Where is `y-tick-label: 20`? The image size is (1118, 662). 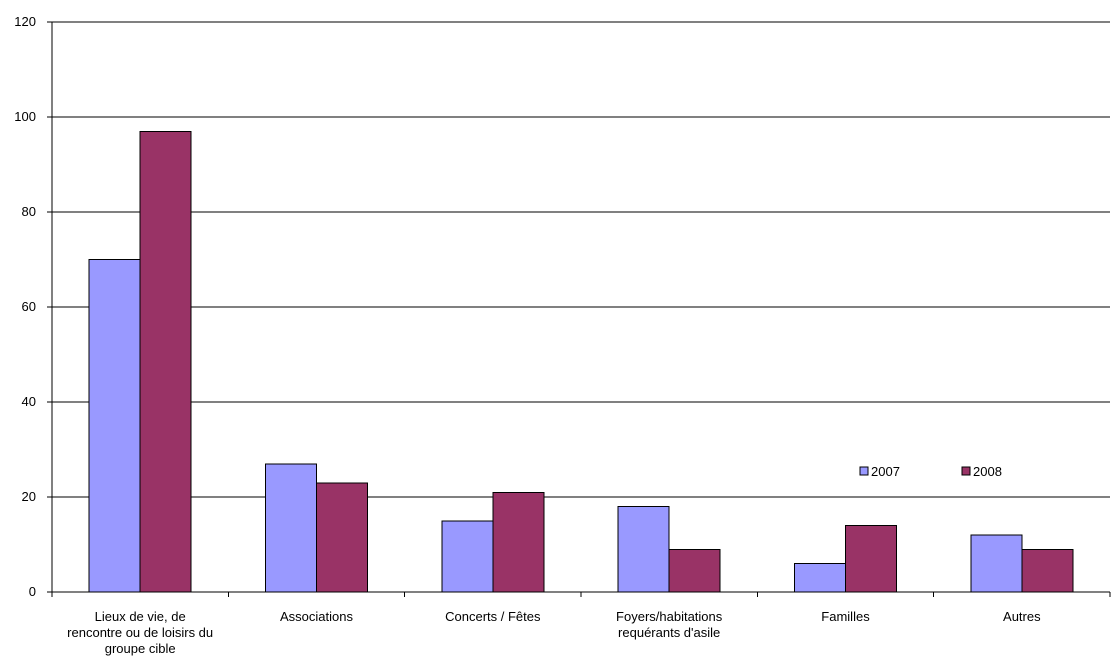 y-tick-label: 20 is located at coordinates (29, 496).